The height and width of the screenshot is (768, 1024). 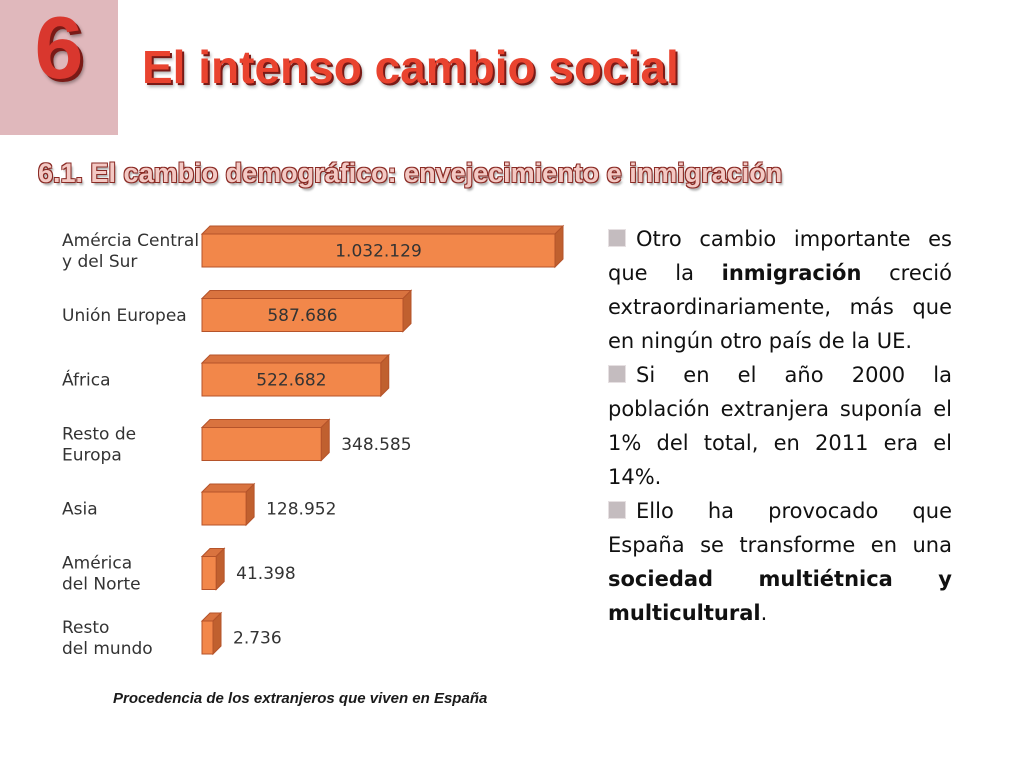 I want to click on section-number-box: 6, so click(x=59, y=67).